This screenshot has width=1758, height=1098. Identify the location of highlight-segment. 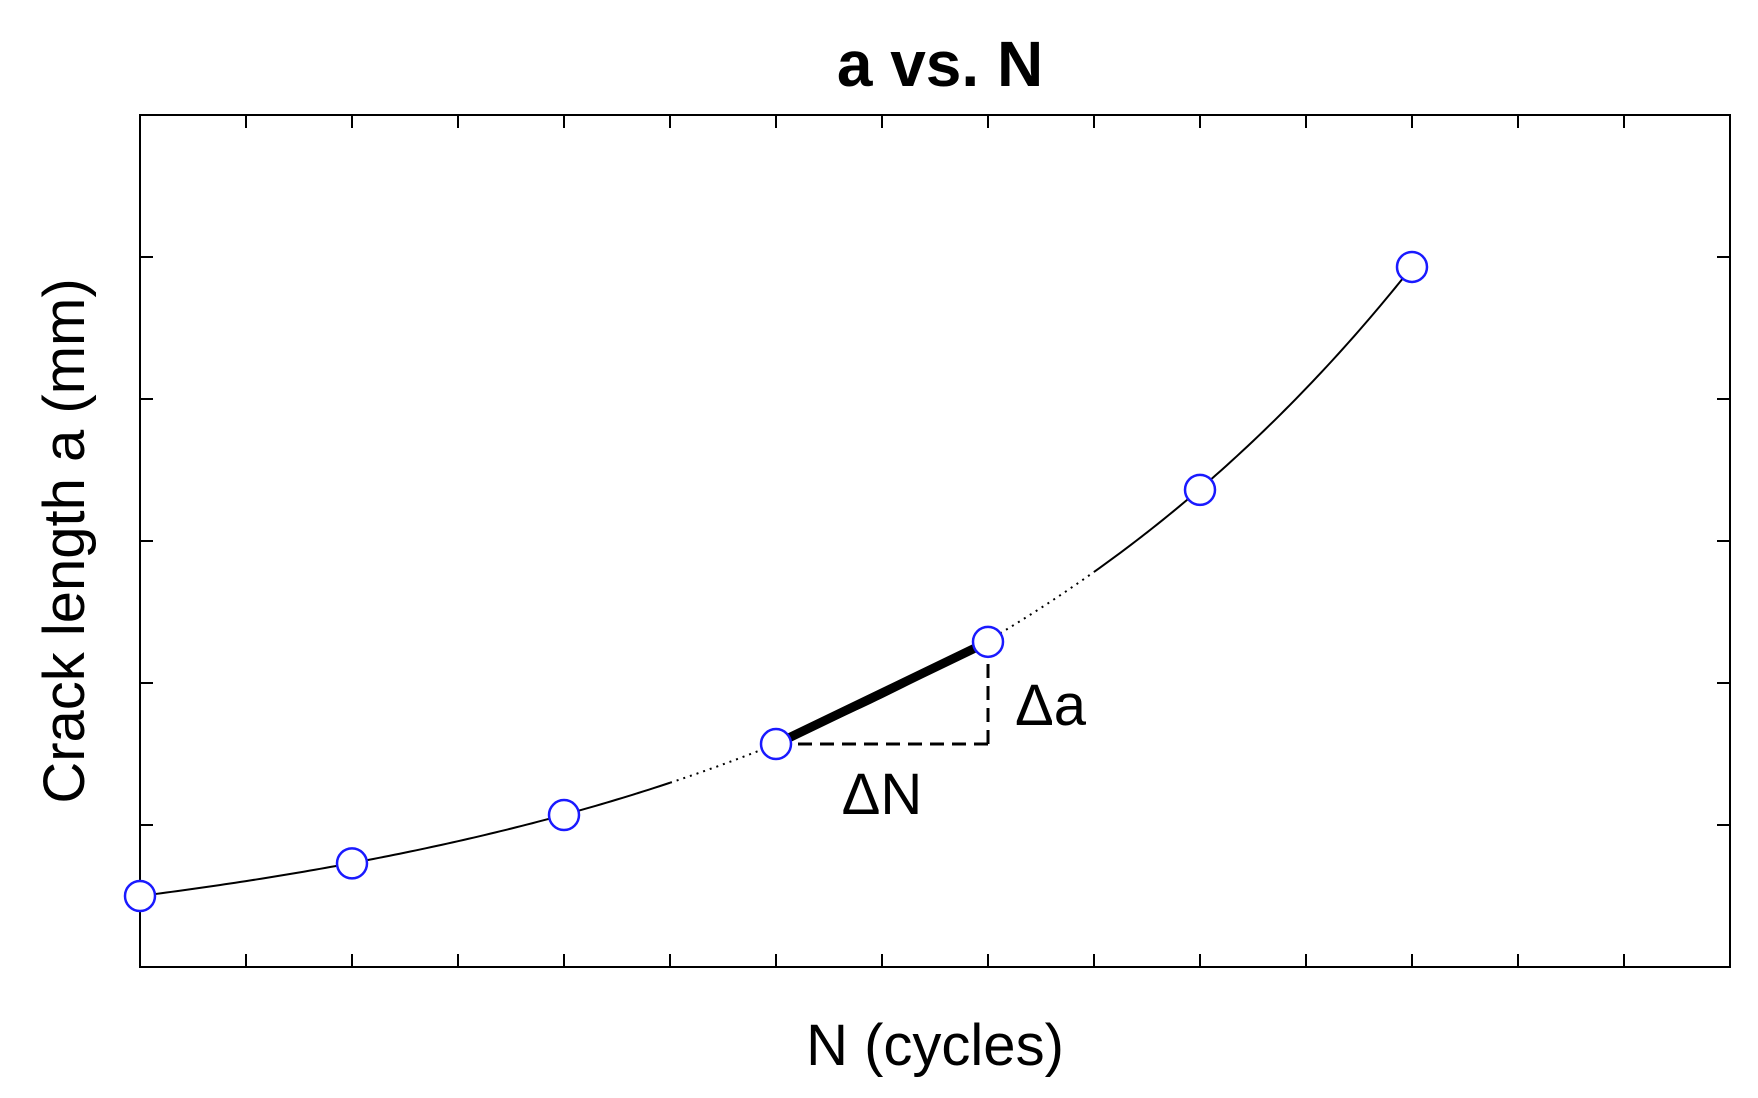
(882, 693).